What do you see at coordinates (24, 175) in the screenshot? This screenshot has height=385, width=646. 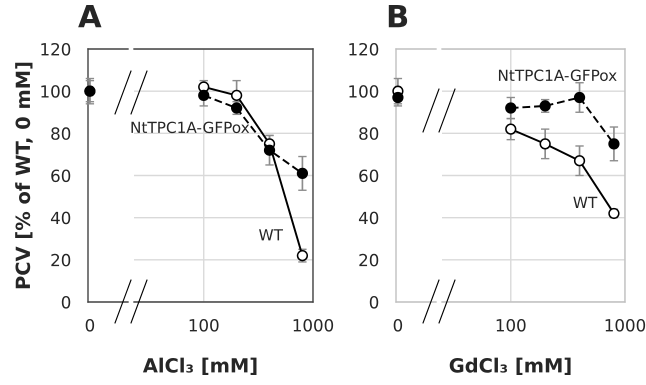 I see `y-axis-title: PCV [% of WT, 0 mM]` at bounding box center [24, 175].